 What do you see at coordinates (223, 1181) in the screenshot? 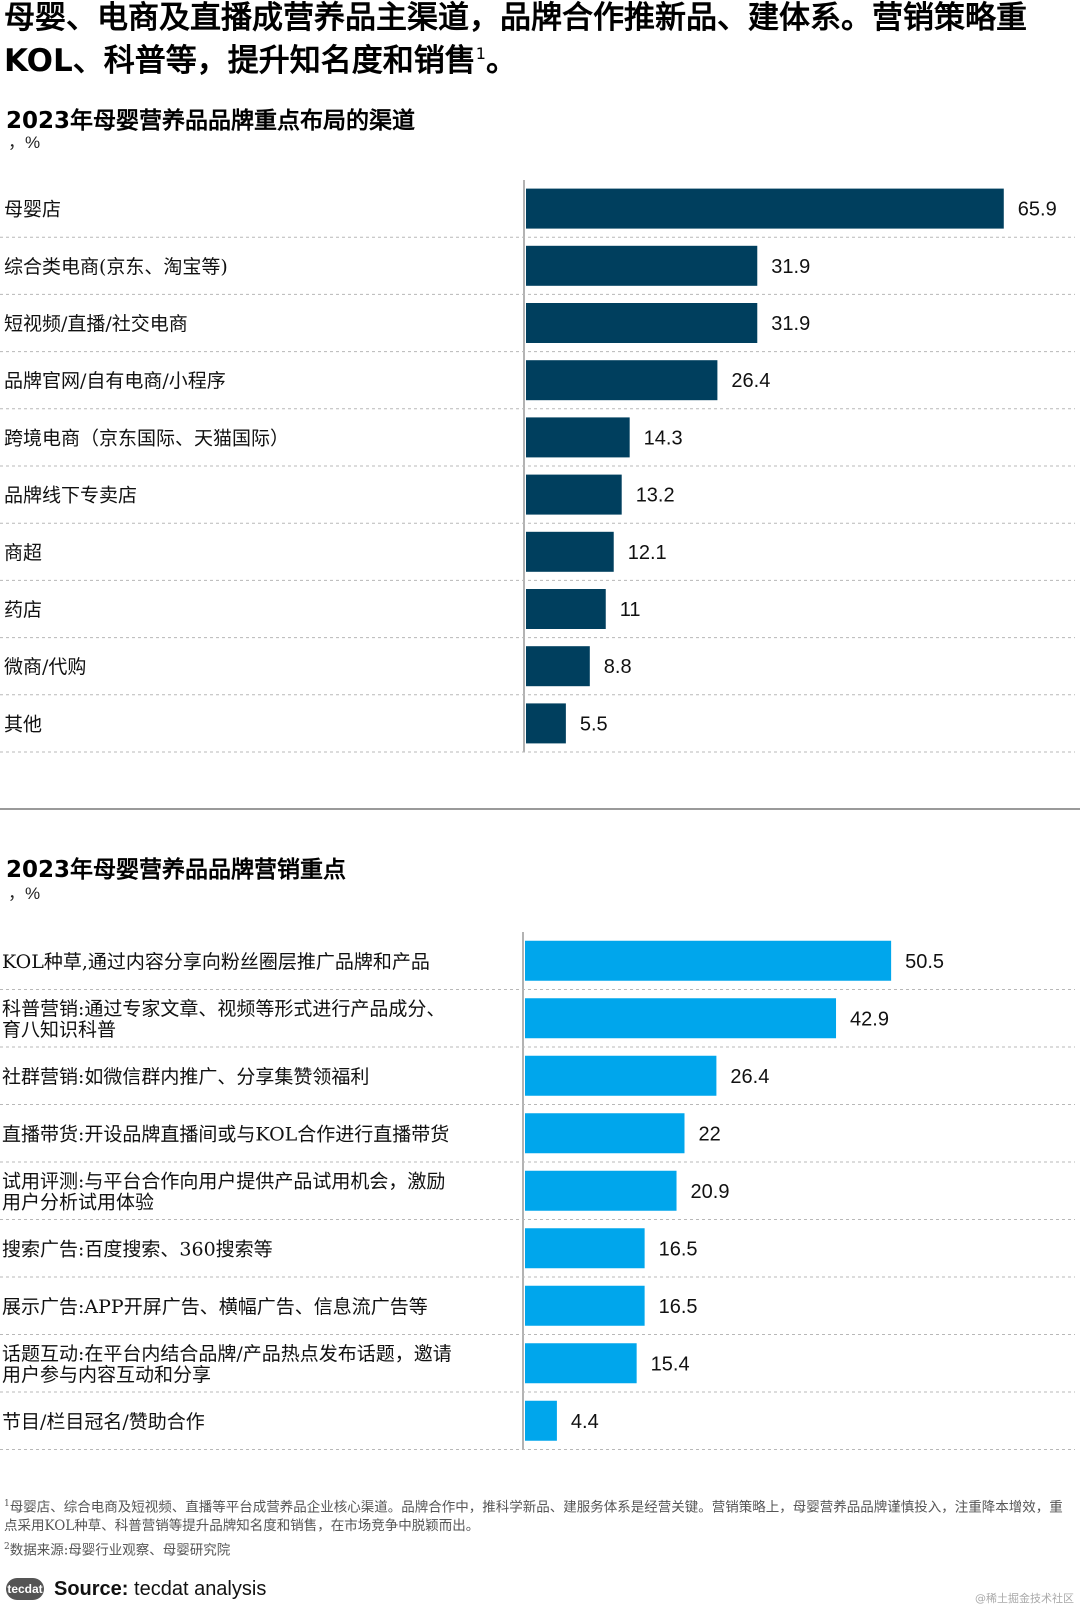
I see `chart2-category-label: 试用评测:与平台合作向用户提供产品试用机会，激励` at bounding box center [223, 1181].